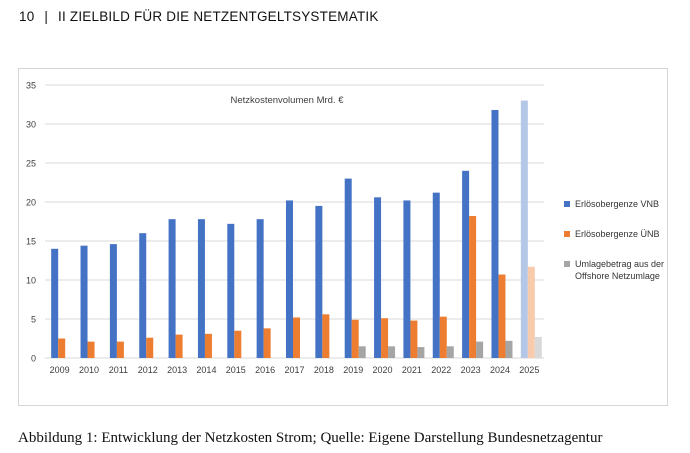 The image size is (690, 453). I want to click on x-tick-label-2024: 2024, so click(500, 370).